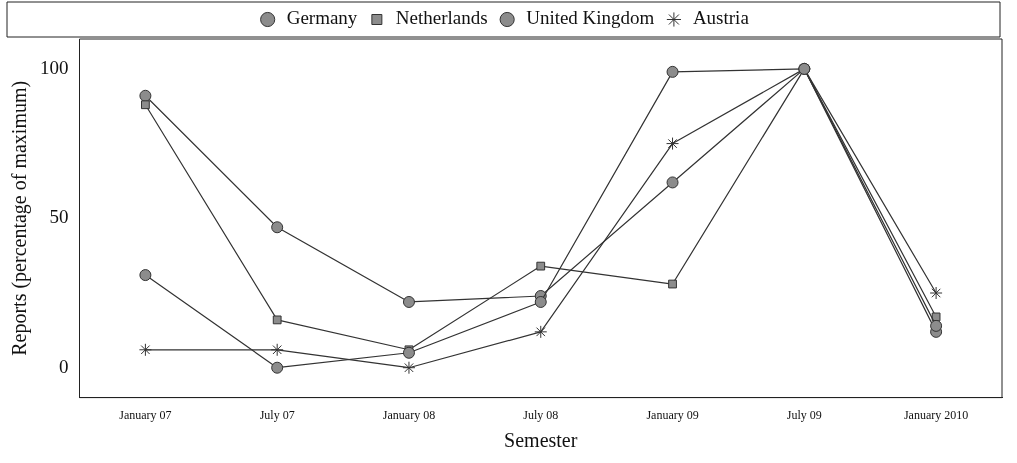  I want to click on x-tick-label: January 07, so click(145, 414).